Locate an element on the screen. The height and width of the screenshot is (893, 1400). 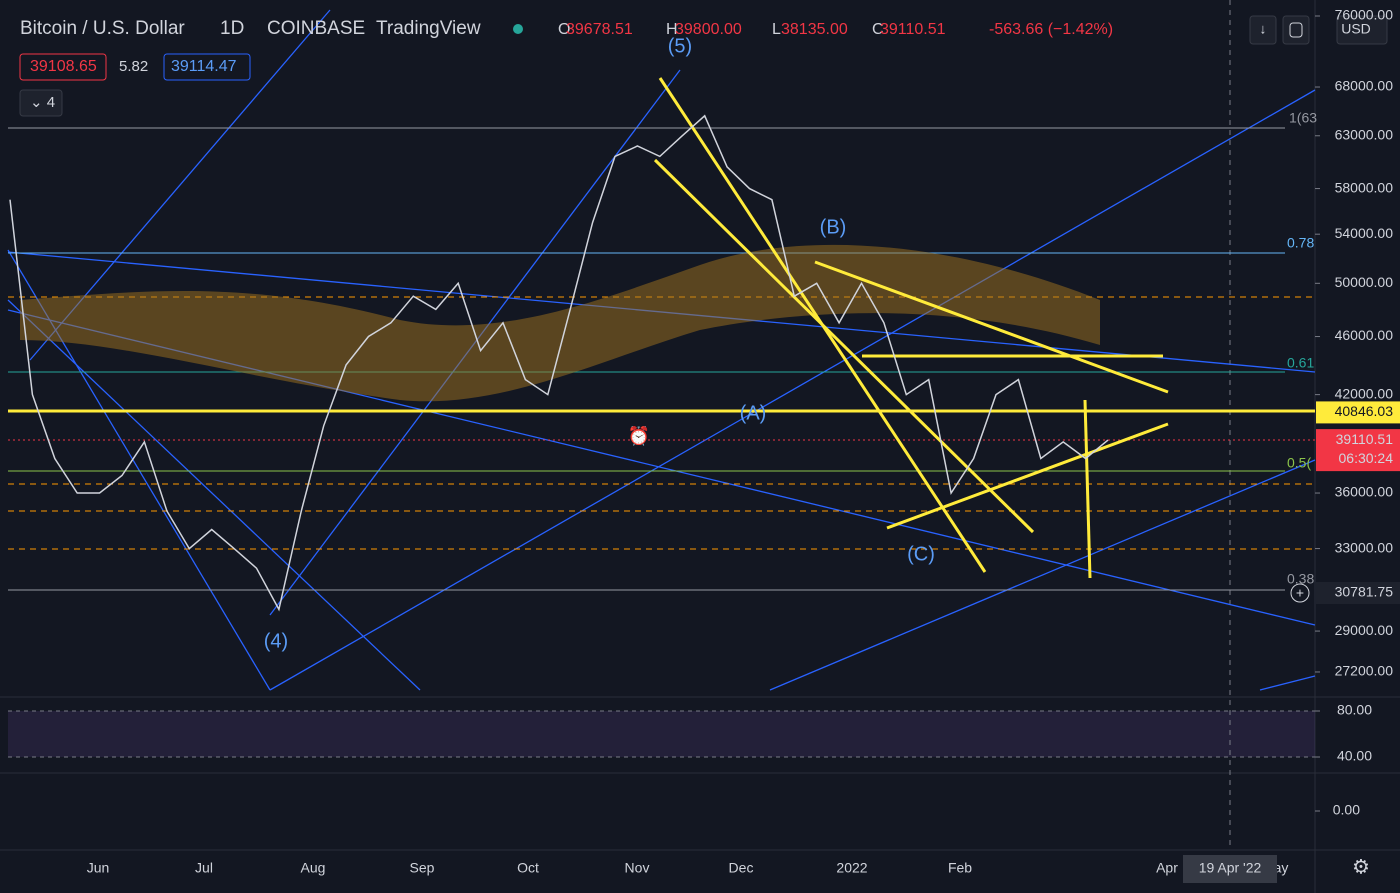
y-tick-label: 36000.00 is located at coordinates (1364, 492).